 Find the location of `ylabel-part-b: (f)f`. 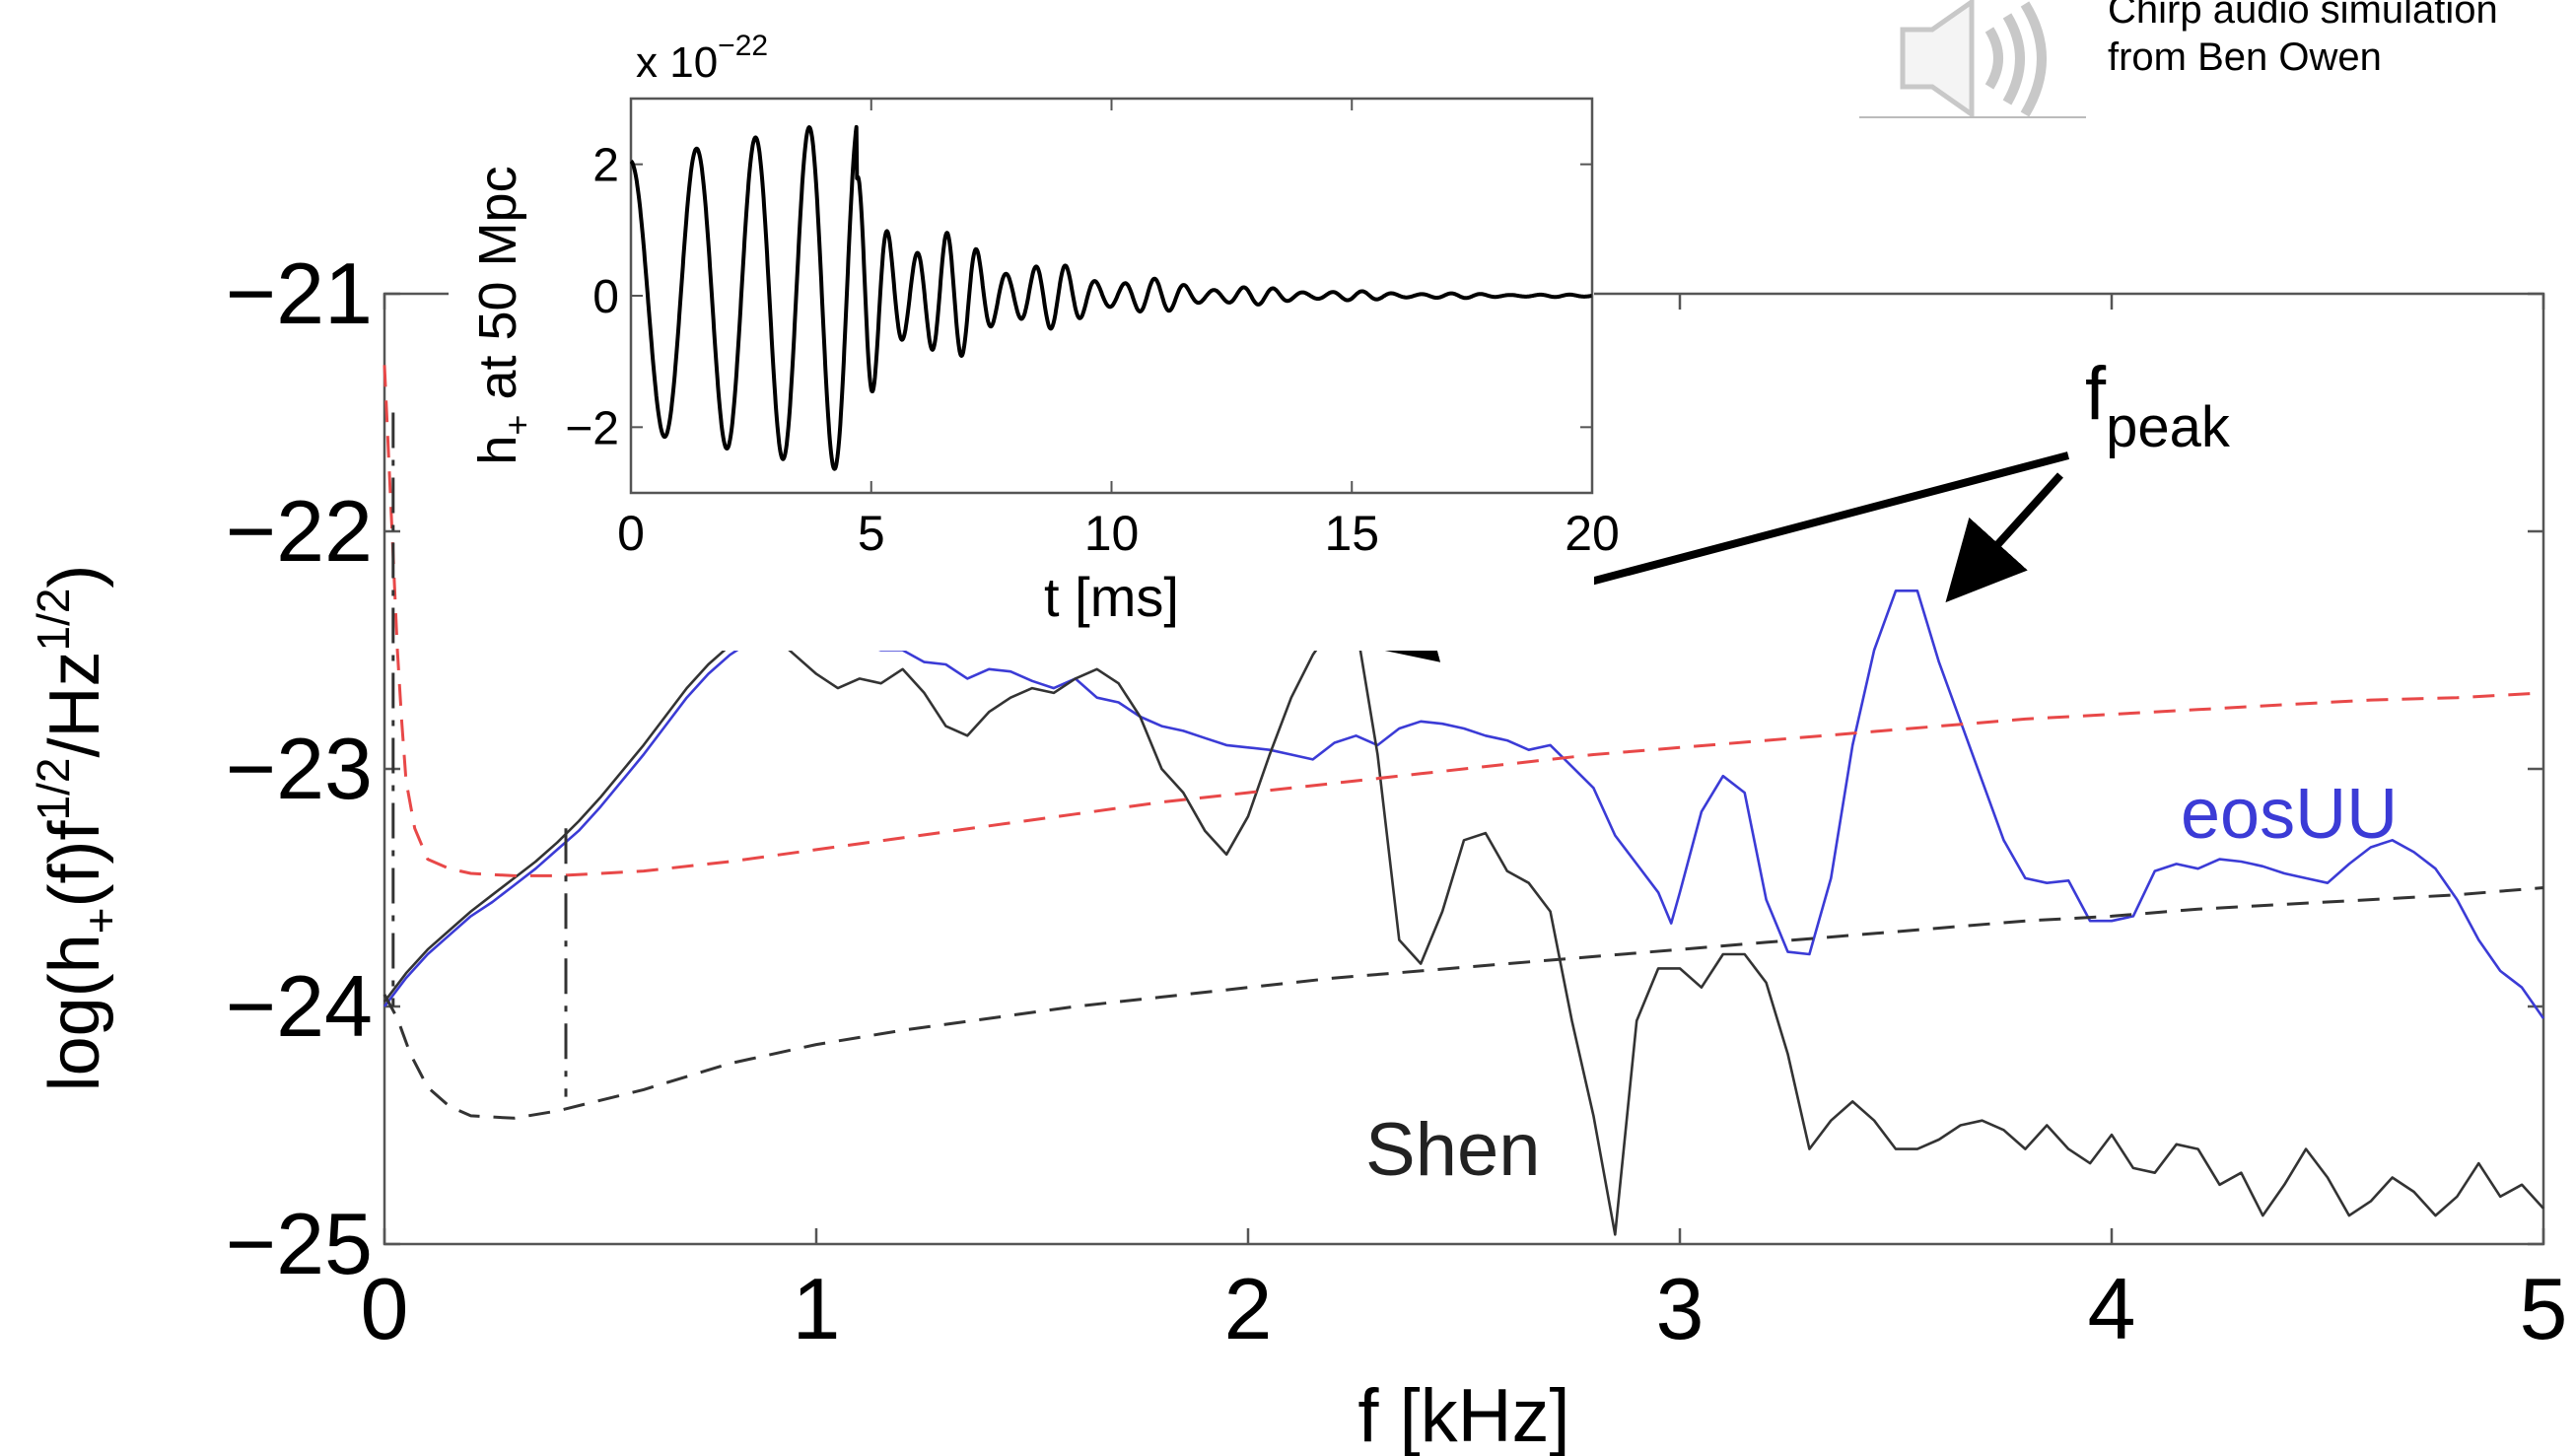

ylabel-part-b: (f)f is located at coordinates (74, 863).